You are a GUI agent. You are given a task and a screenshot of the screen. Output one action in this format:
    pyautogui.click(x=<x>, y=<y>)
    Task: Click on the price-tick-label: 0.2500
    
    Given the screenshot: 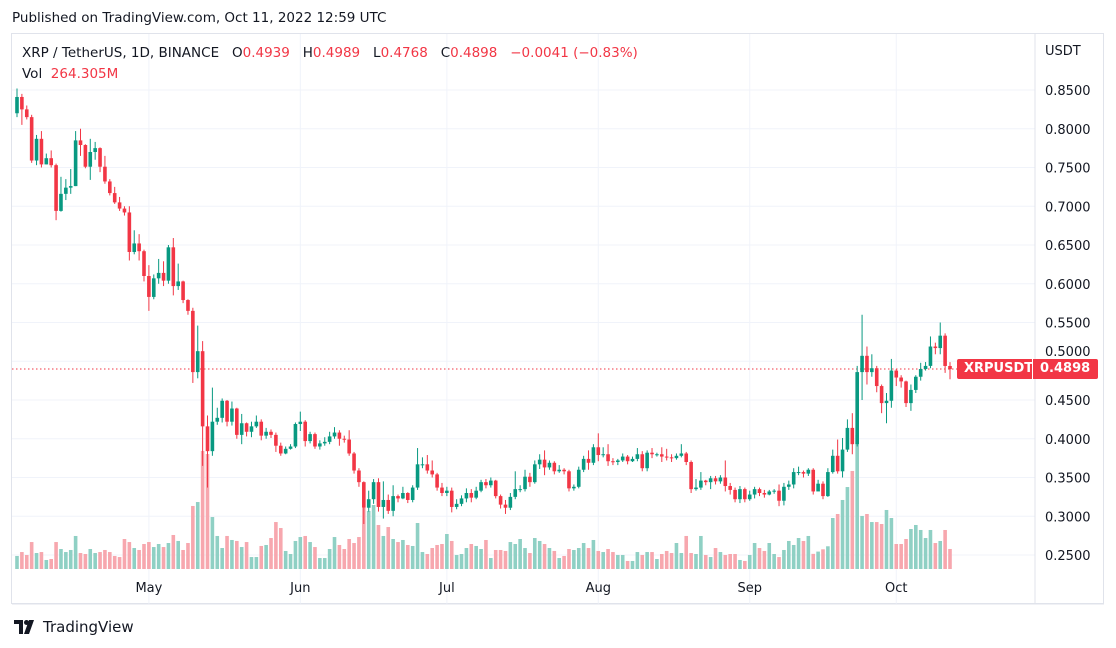 What is the action you would take?
    pyautogui.click(x=1068, y=556)
    